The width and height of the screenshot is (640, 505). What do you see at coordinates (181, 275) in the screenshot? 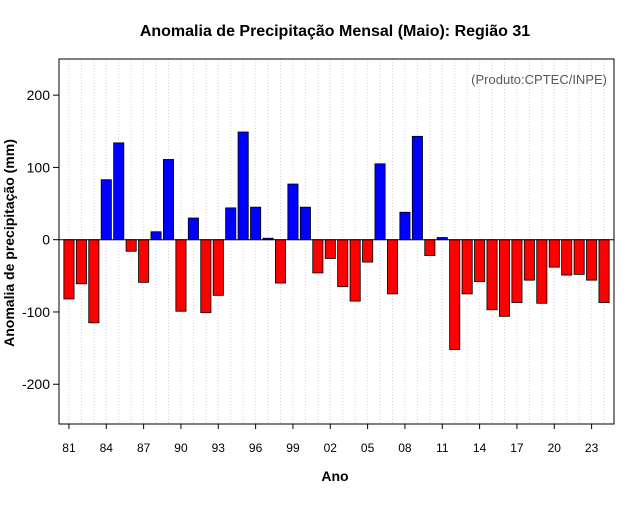
I see `bar-1990` at bounding box center [181, 275].